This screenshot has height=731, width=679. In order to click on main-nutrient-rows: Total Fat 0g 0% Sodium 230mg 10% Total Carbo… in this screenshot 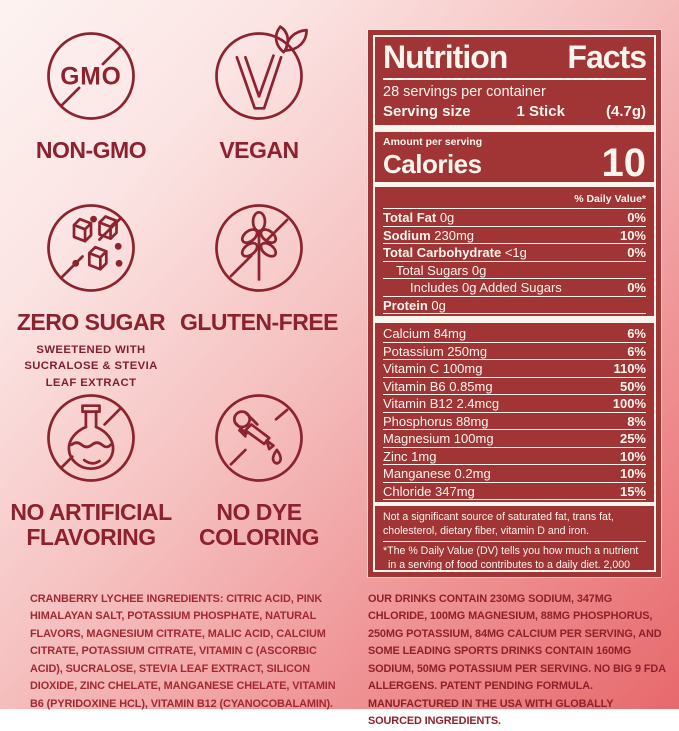, I will do `click(514, 262)`.